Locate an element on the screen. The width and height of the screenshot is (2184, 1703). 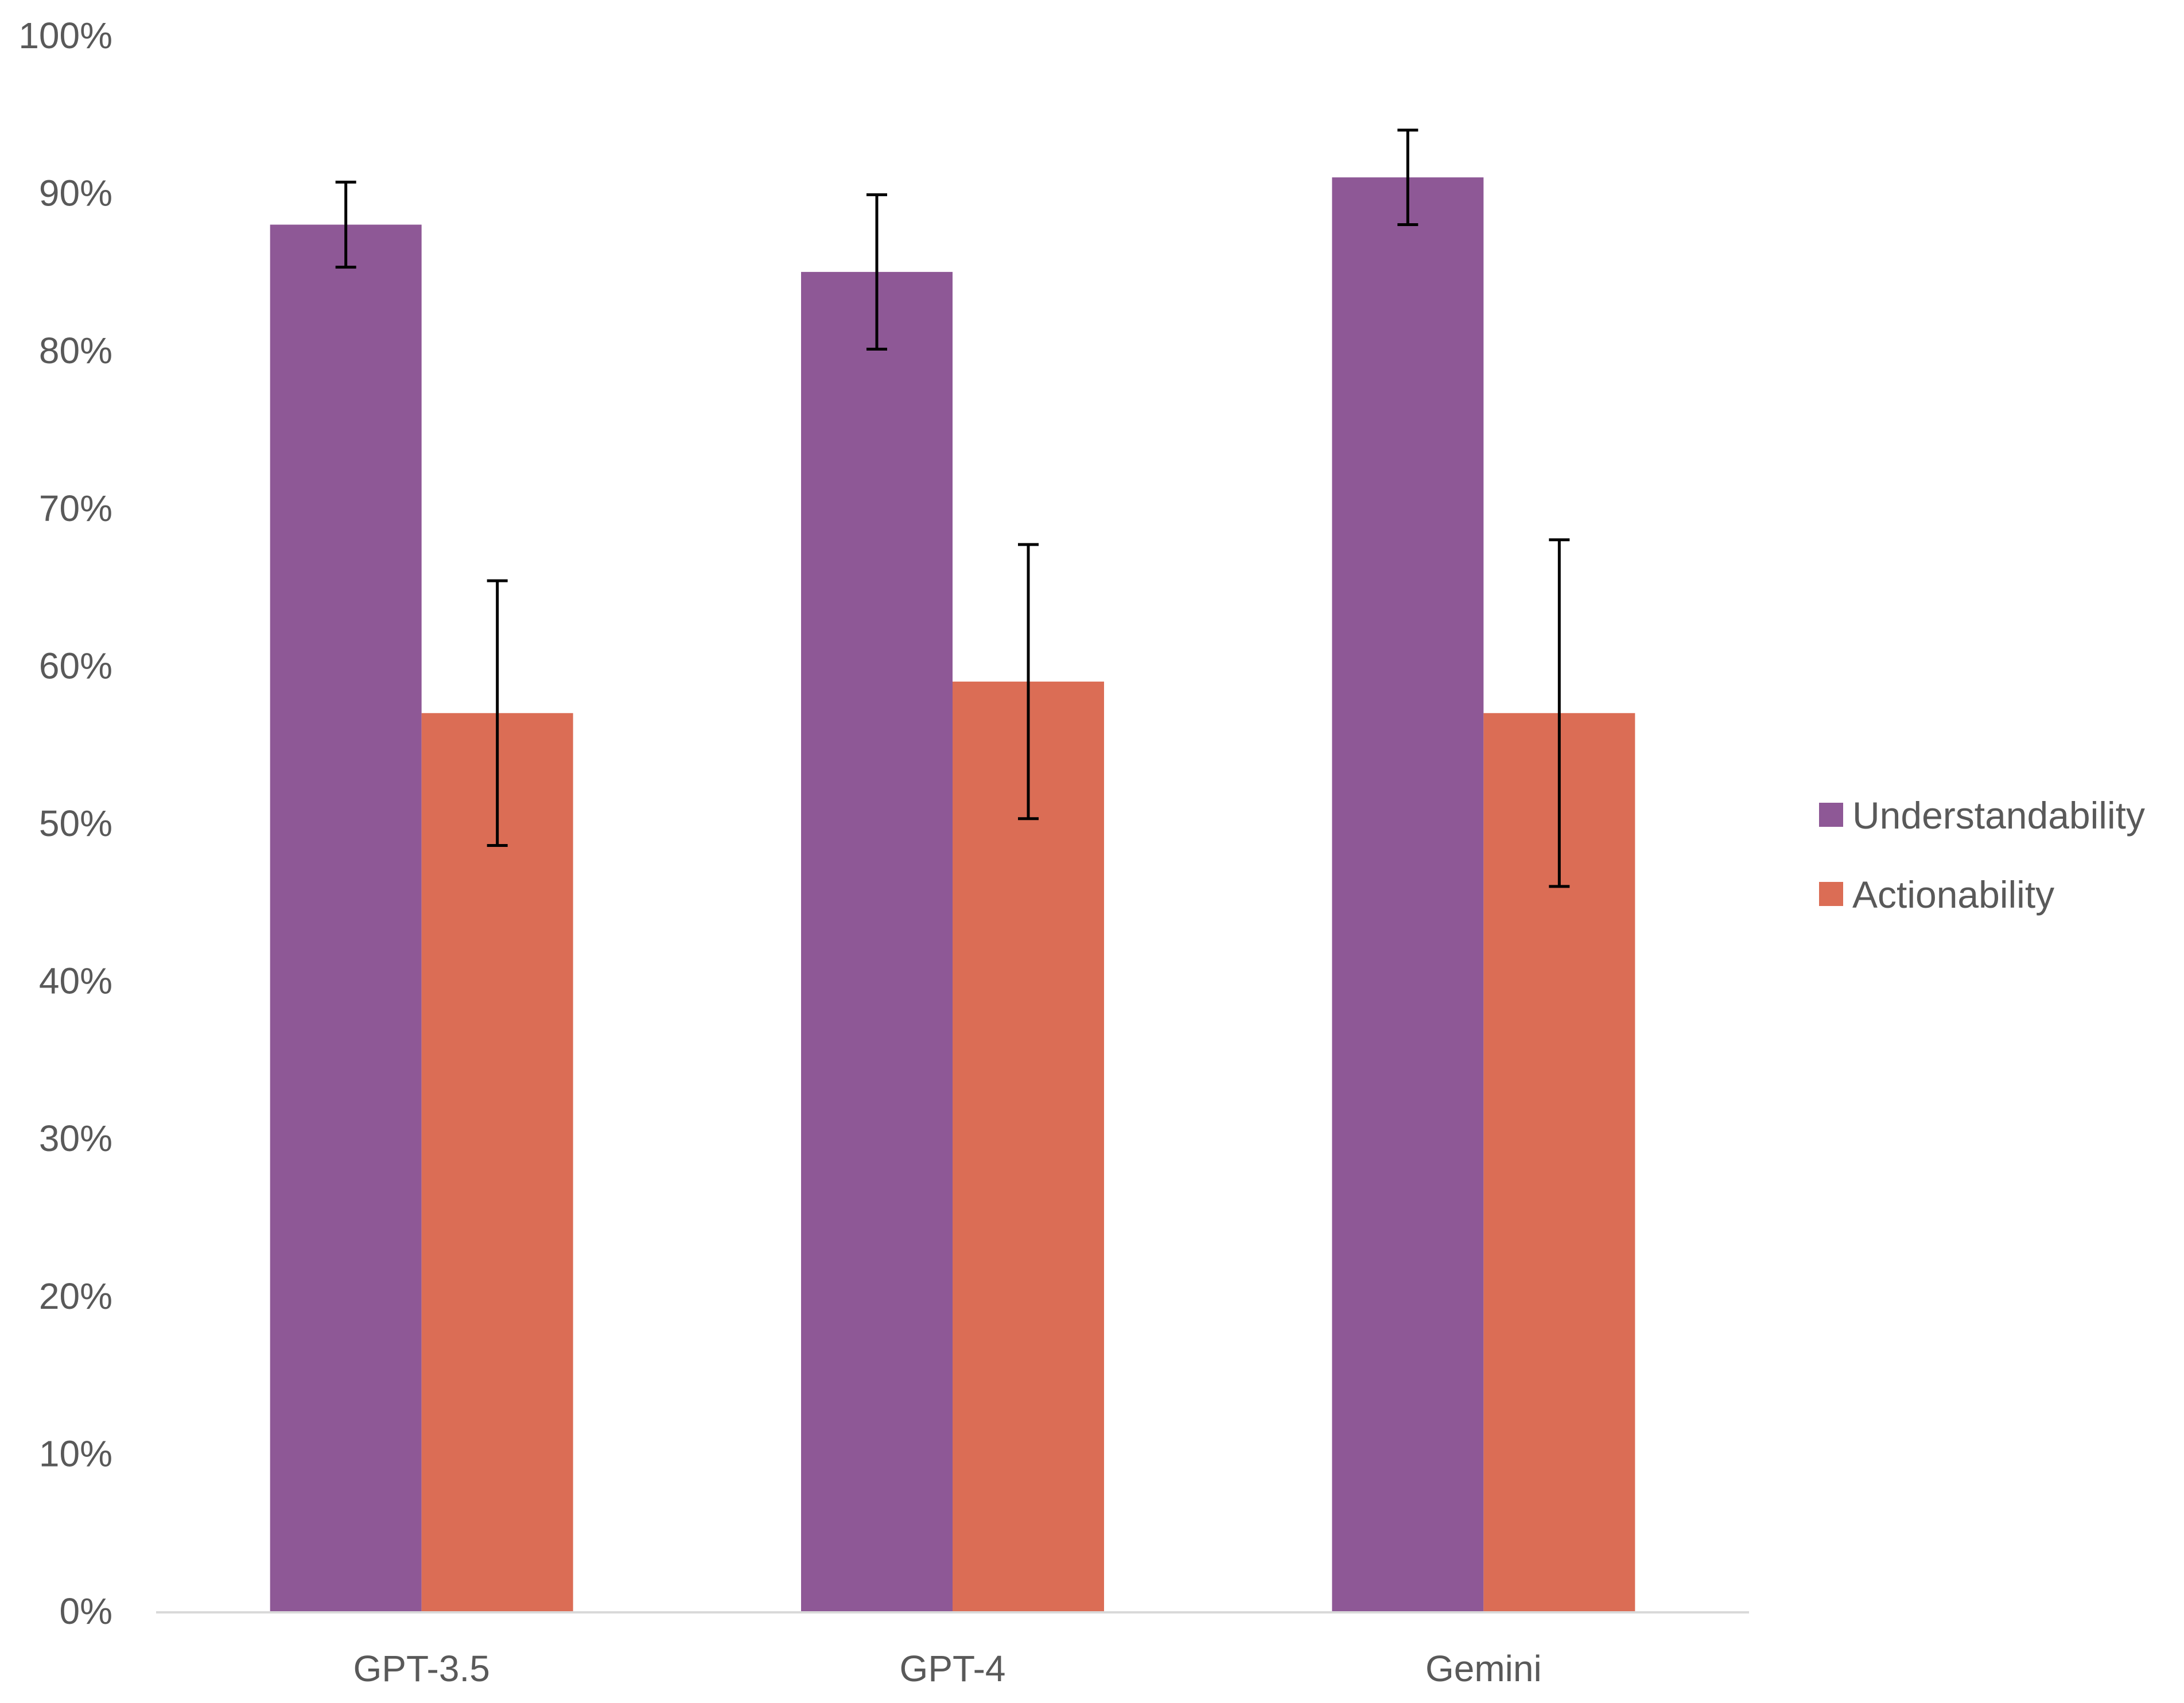
legend-item: Understandability is located at coordinates (1982, 815).